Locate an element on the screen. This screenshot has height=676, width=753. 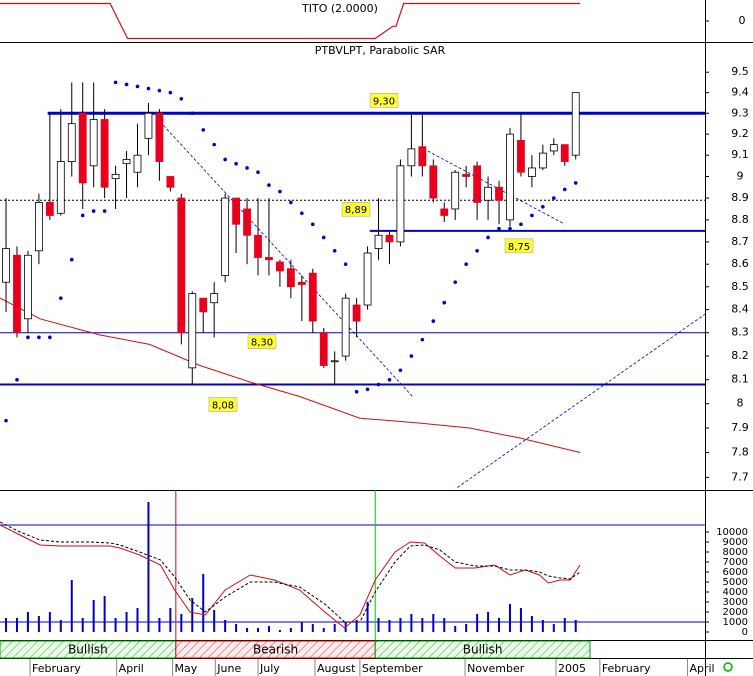
trend-line is located at coordinates (286, 259).